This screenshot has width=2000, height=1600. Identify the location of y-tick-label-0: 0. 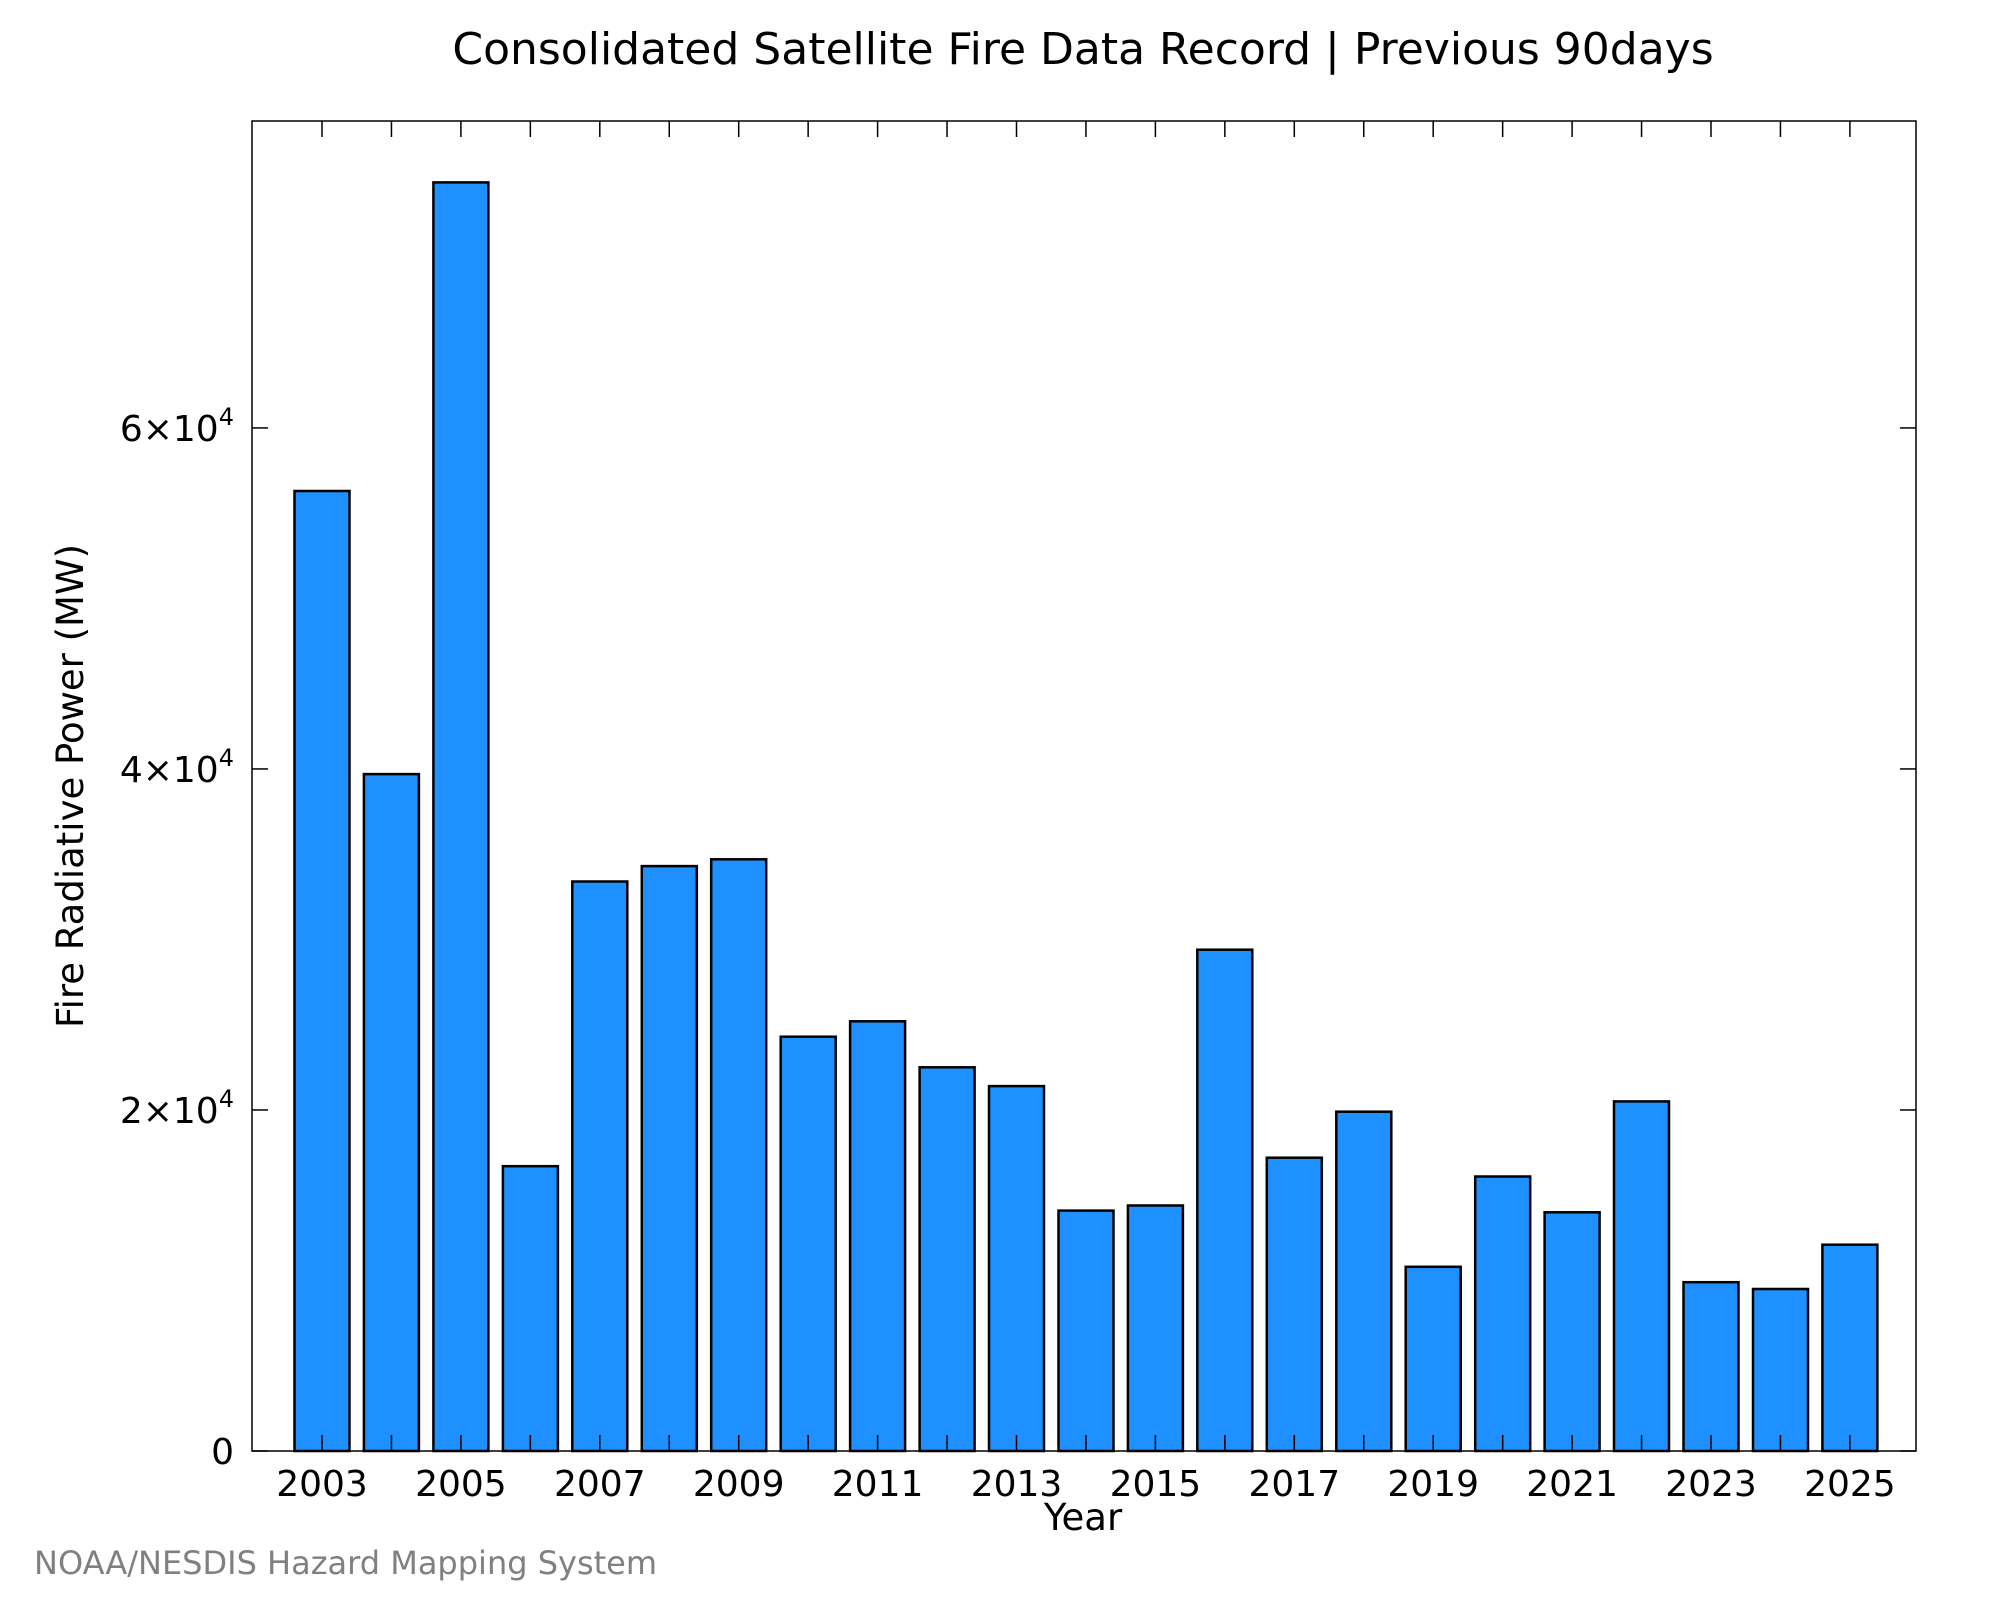
(222, 1452).